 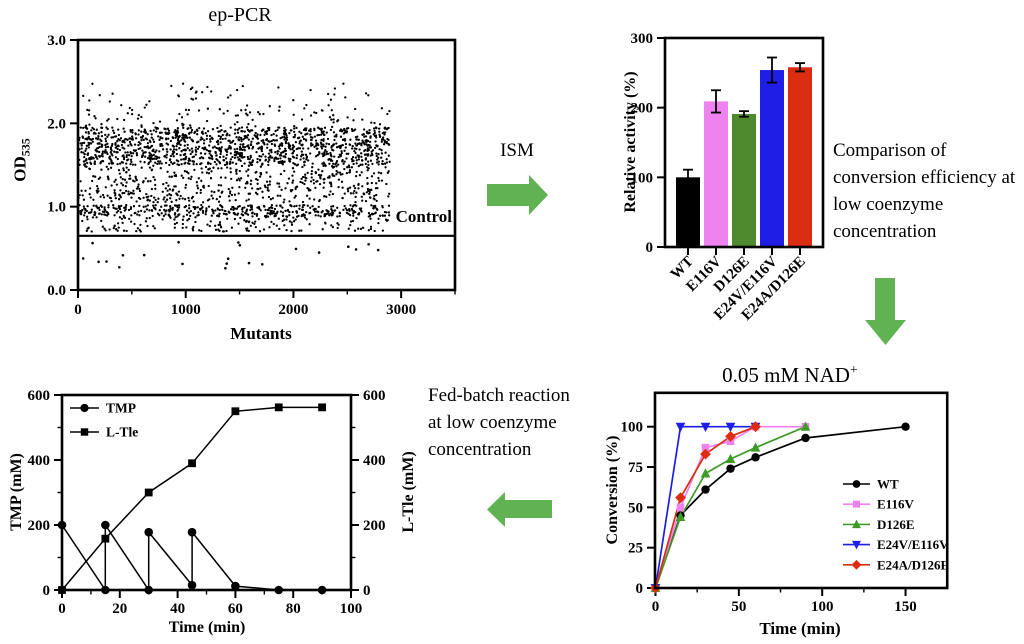 I want to click on epcr-y-axis-label-sub: 535, so click(x=25, y=147).